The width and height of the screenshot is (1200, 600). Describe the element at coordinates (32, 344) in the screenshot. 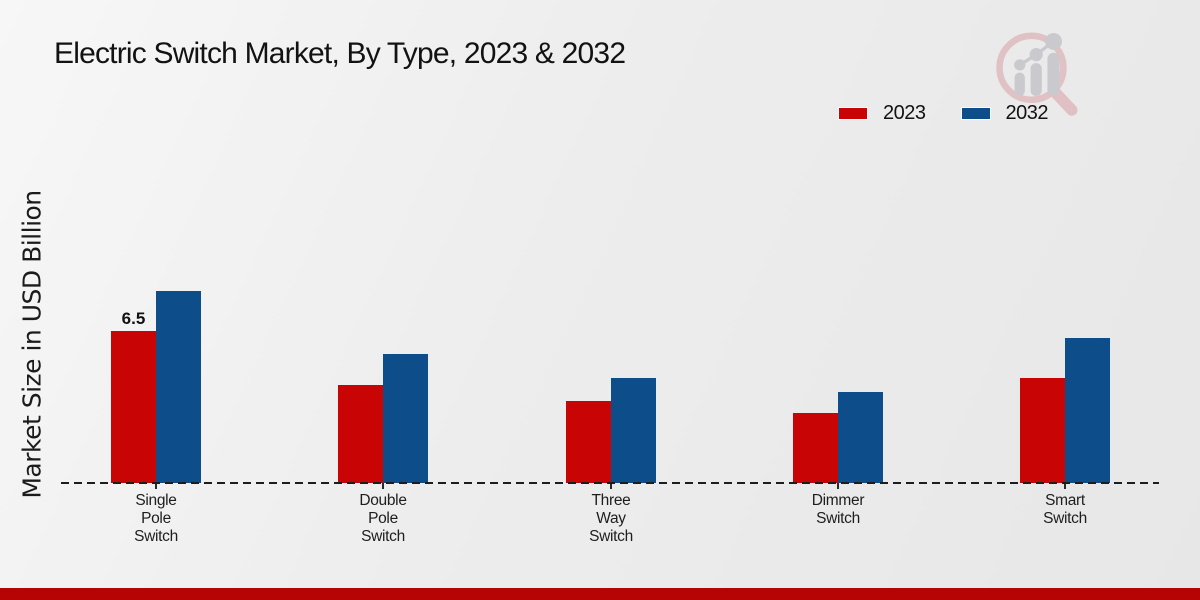

I see `y-axis-label: Market Size in USD Billion` at that location.